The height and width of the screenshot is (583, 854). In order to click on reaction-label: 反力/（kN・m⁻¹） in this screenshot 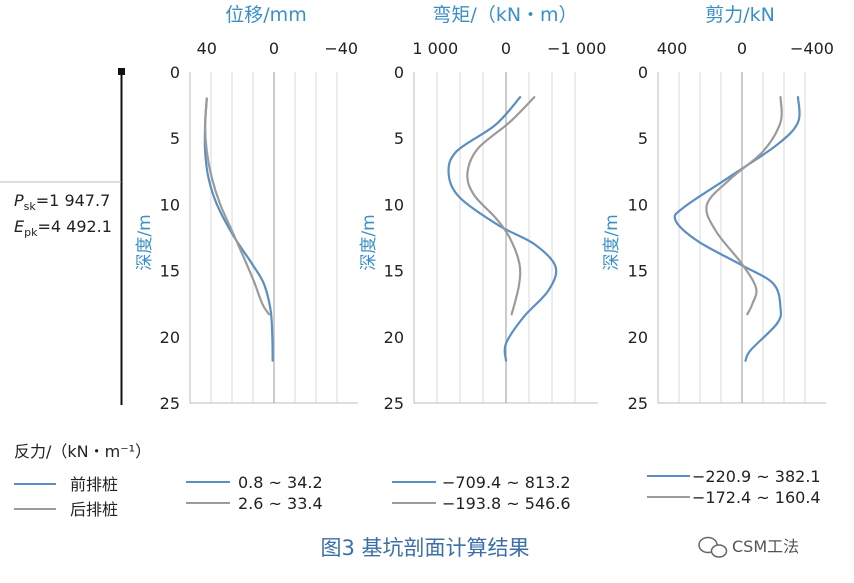, I will do `click(82, 451)`.